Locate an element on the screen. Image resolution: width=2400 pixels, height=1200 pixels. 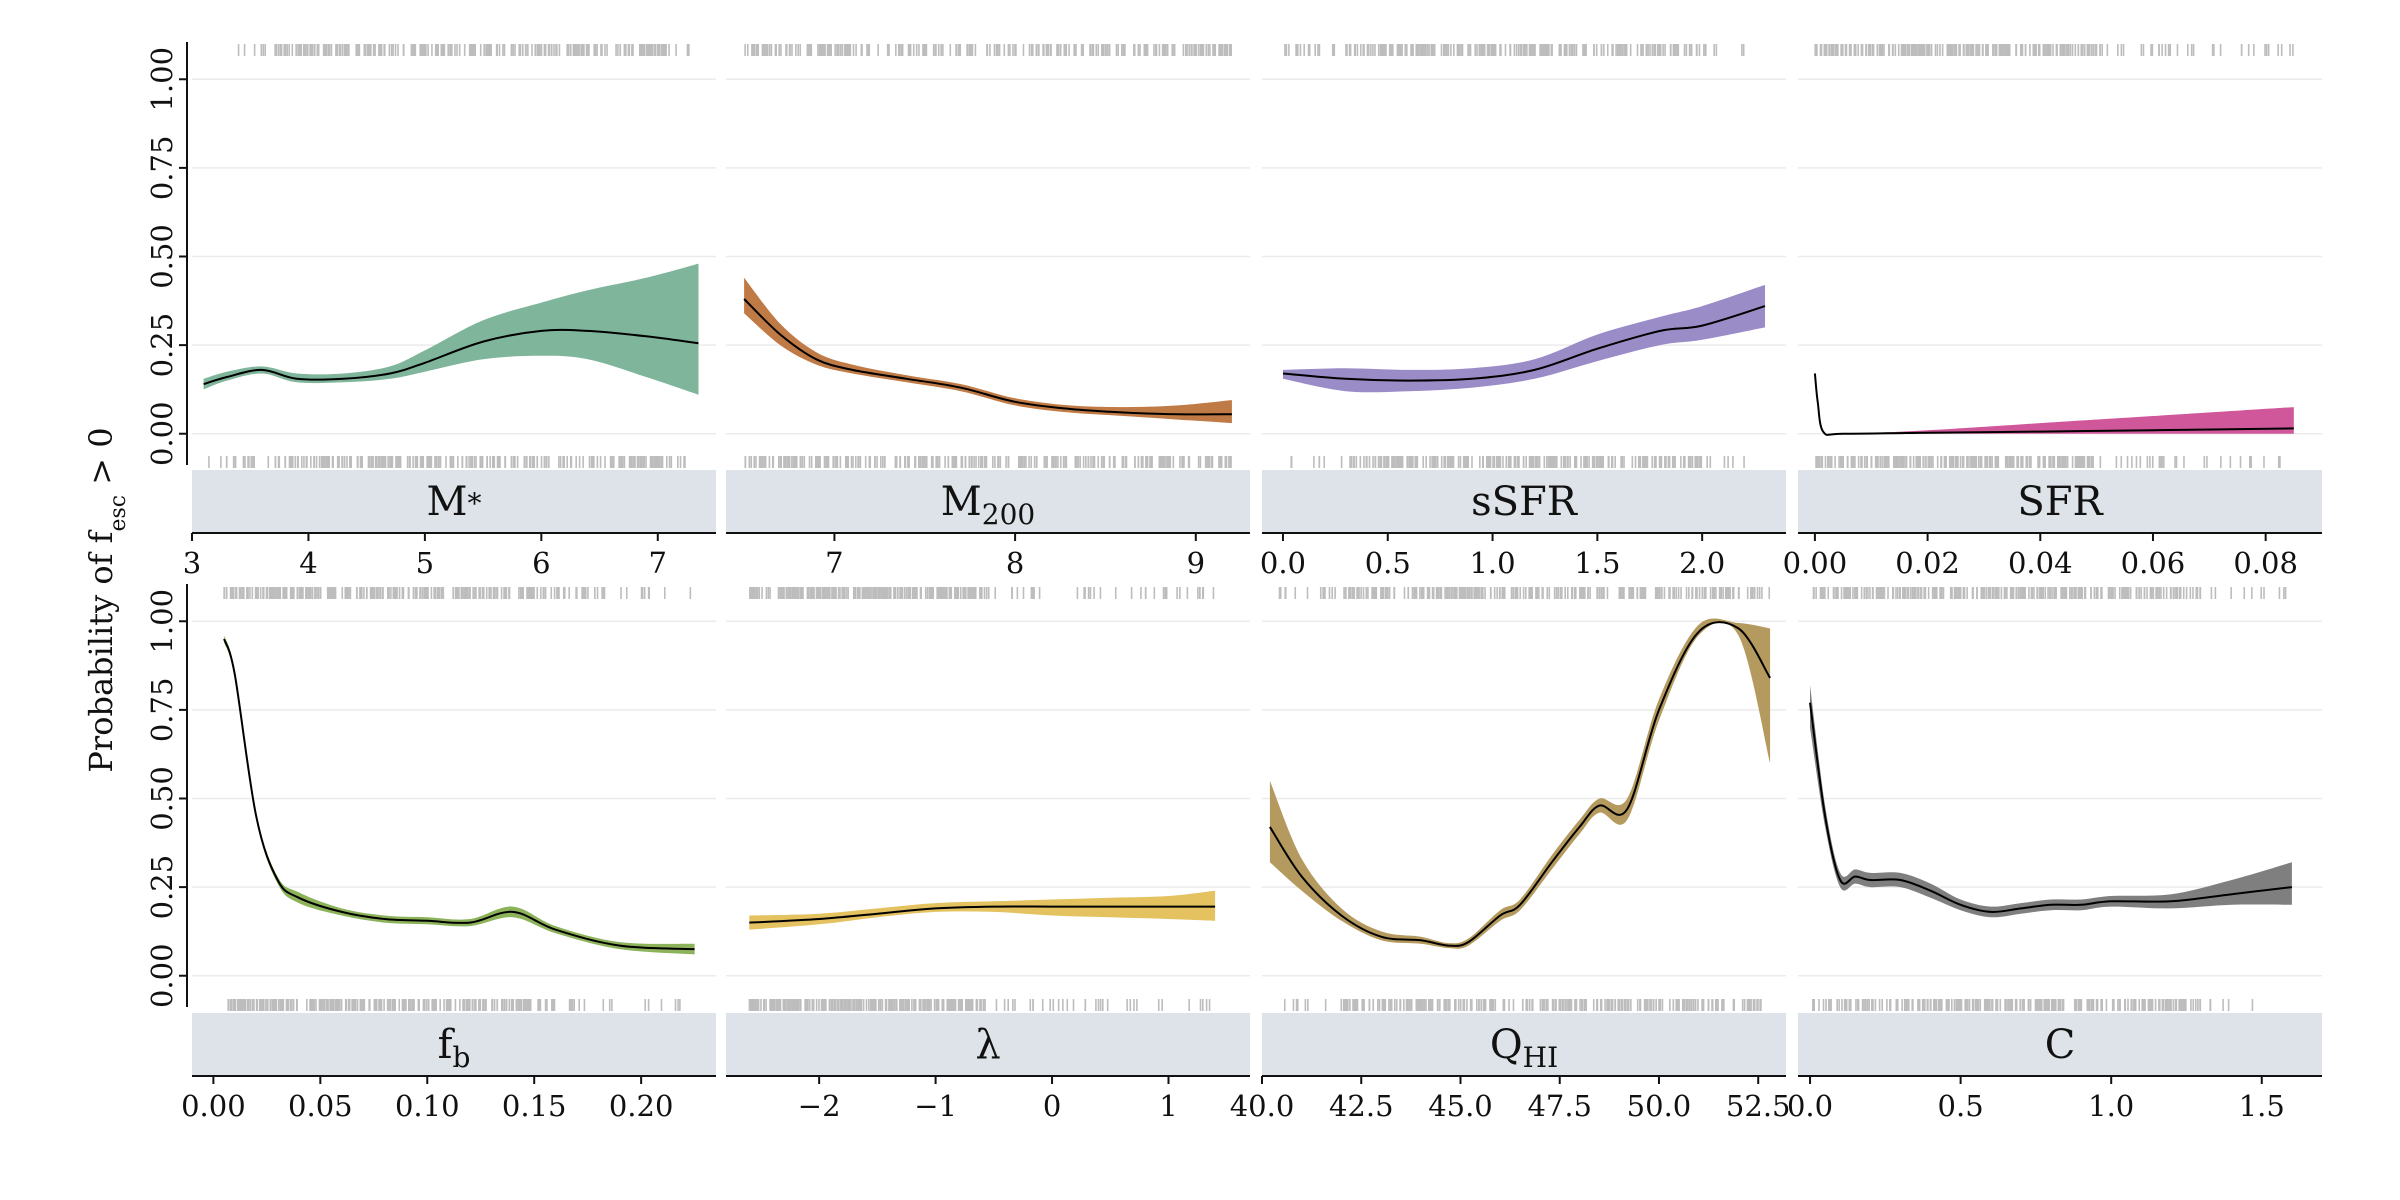
facet-strip-label: SFR is located at coordinates (2060, 502).